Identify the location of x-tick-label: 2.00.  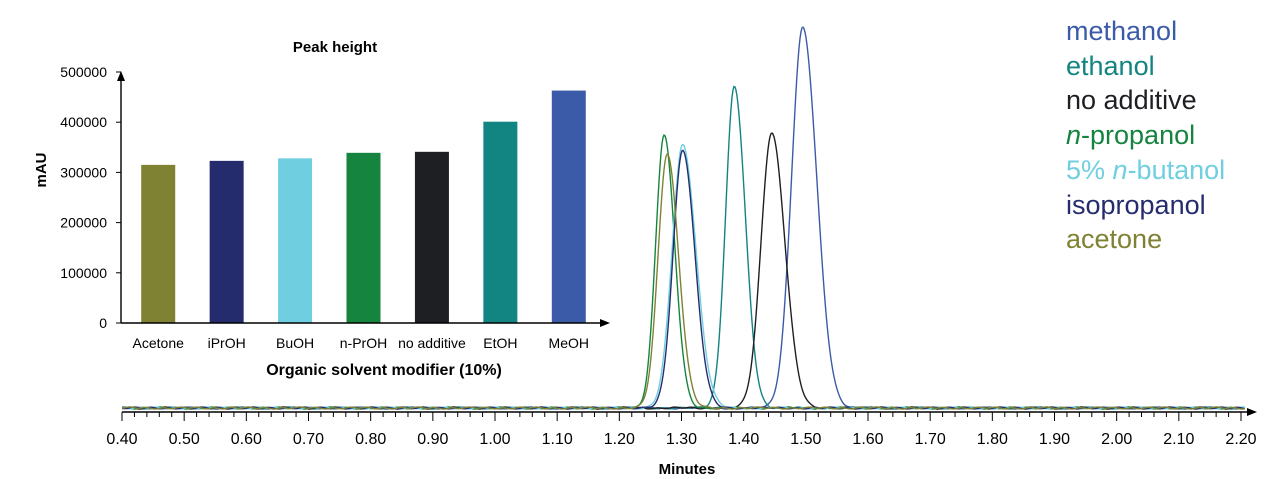
(1116, 439).